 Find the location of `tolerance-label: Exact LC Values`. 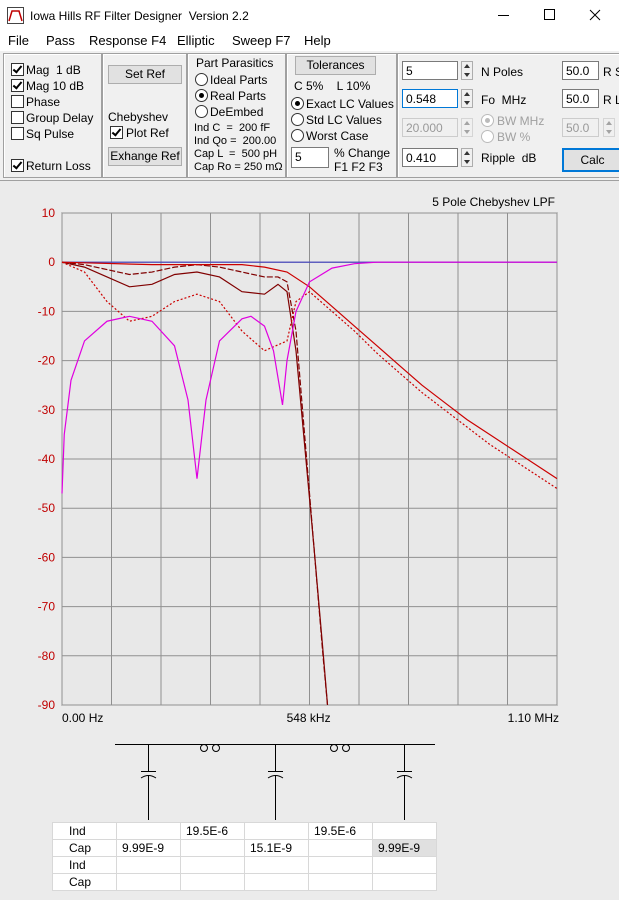

tolerance-label: Exact LC Values is located at coordinates (350, 104).